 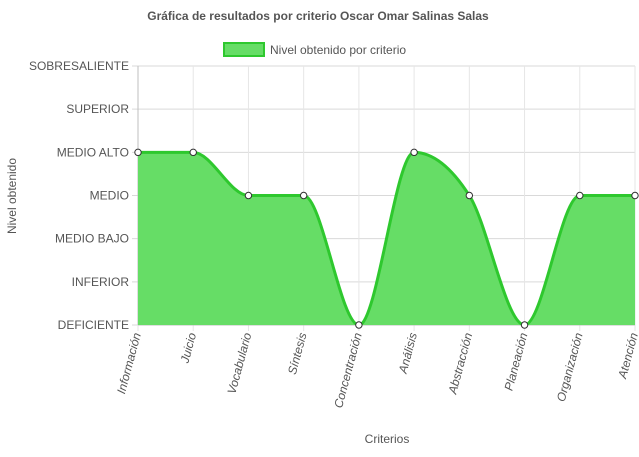 I want to click on y-tick-label: MEDIO ALTO, so click(x=93, y=152).